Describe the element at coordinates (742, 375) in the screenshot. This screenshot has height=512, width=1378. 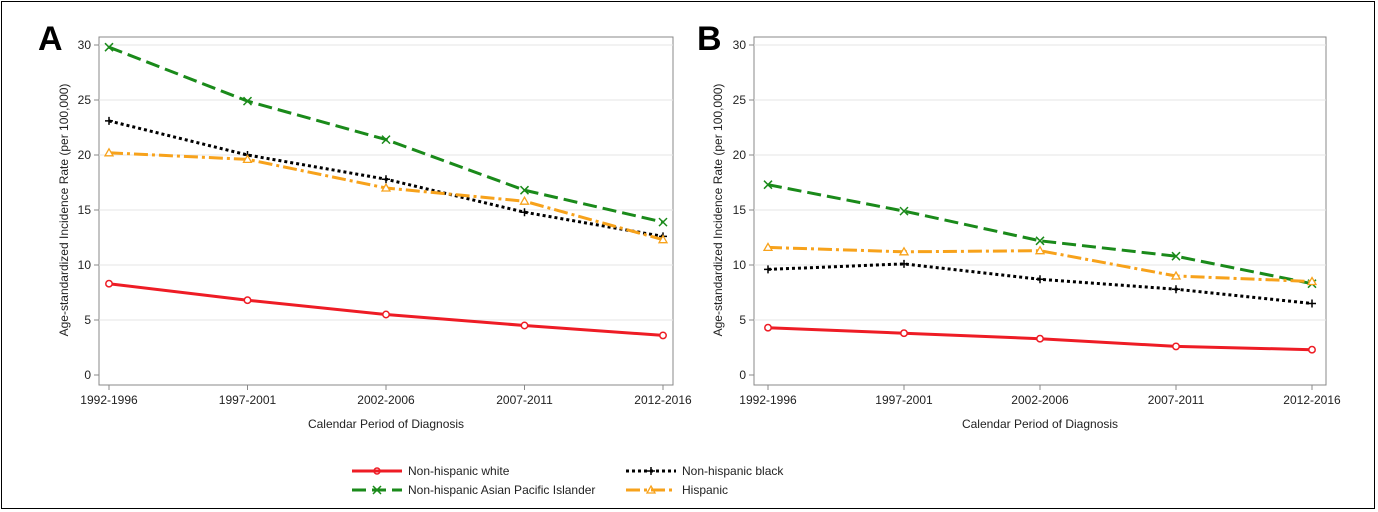
I see `y-tick-label-b: 0` at that location.